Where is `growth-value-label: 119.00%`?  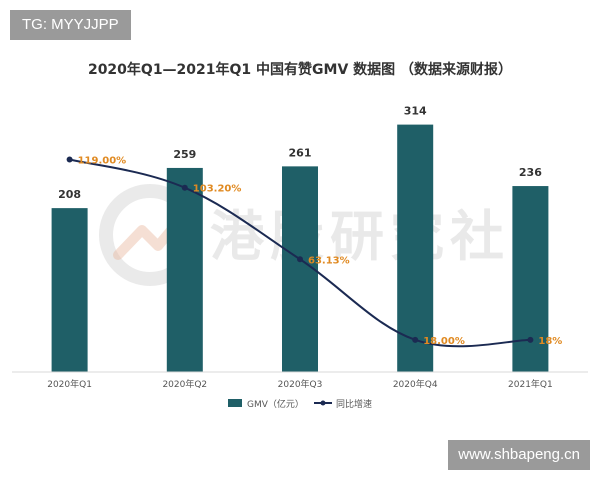 growth-value-label: 119.00% is located at coordinates (102, 161).